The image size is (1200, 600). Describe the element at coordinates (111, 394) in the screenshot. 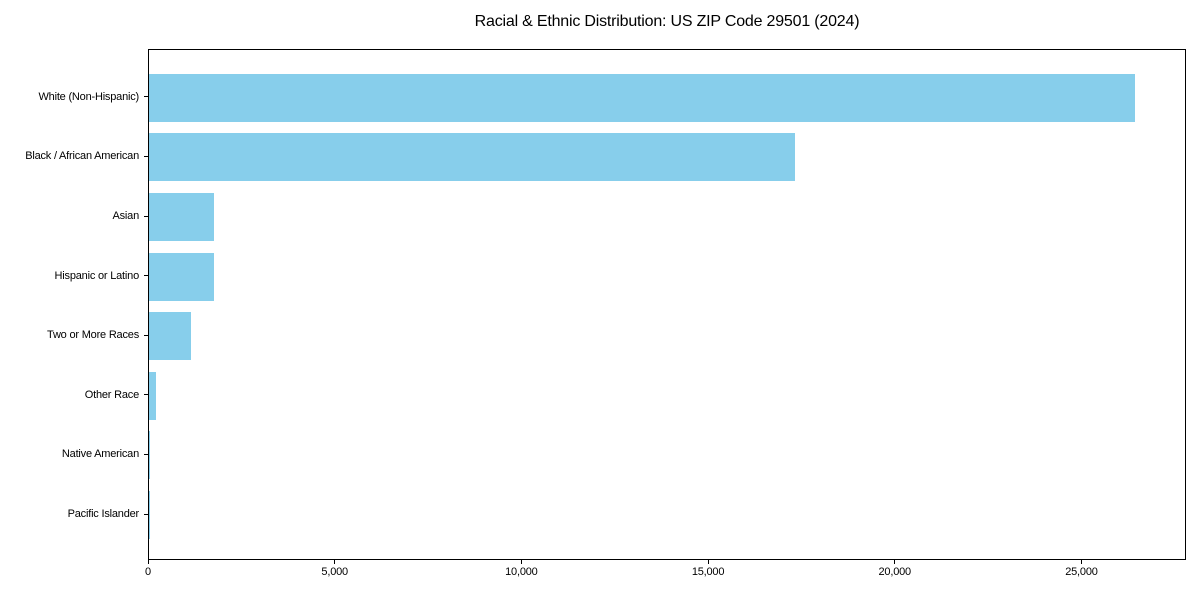

I see `y-tick-label-other-race: Other Race` at that location.